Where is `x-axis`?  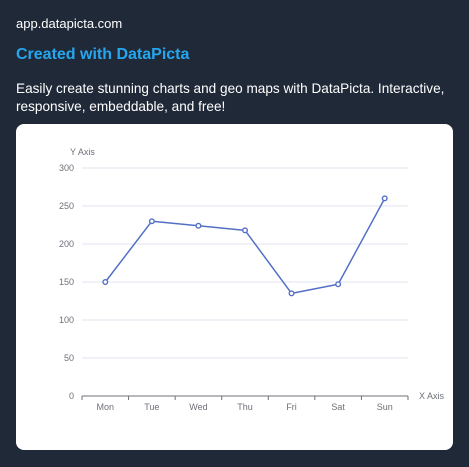 x-axis is located at coordinates (245, 397).